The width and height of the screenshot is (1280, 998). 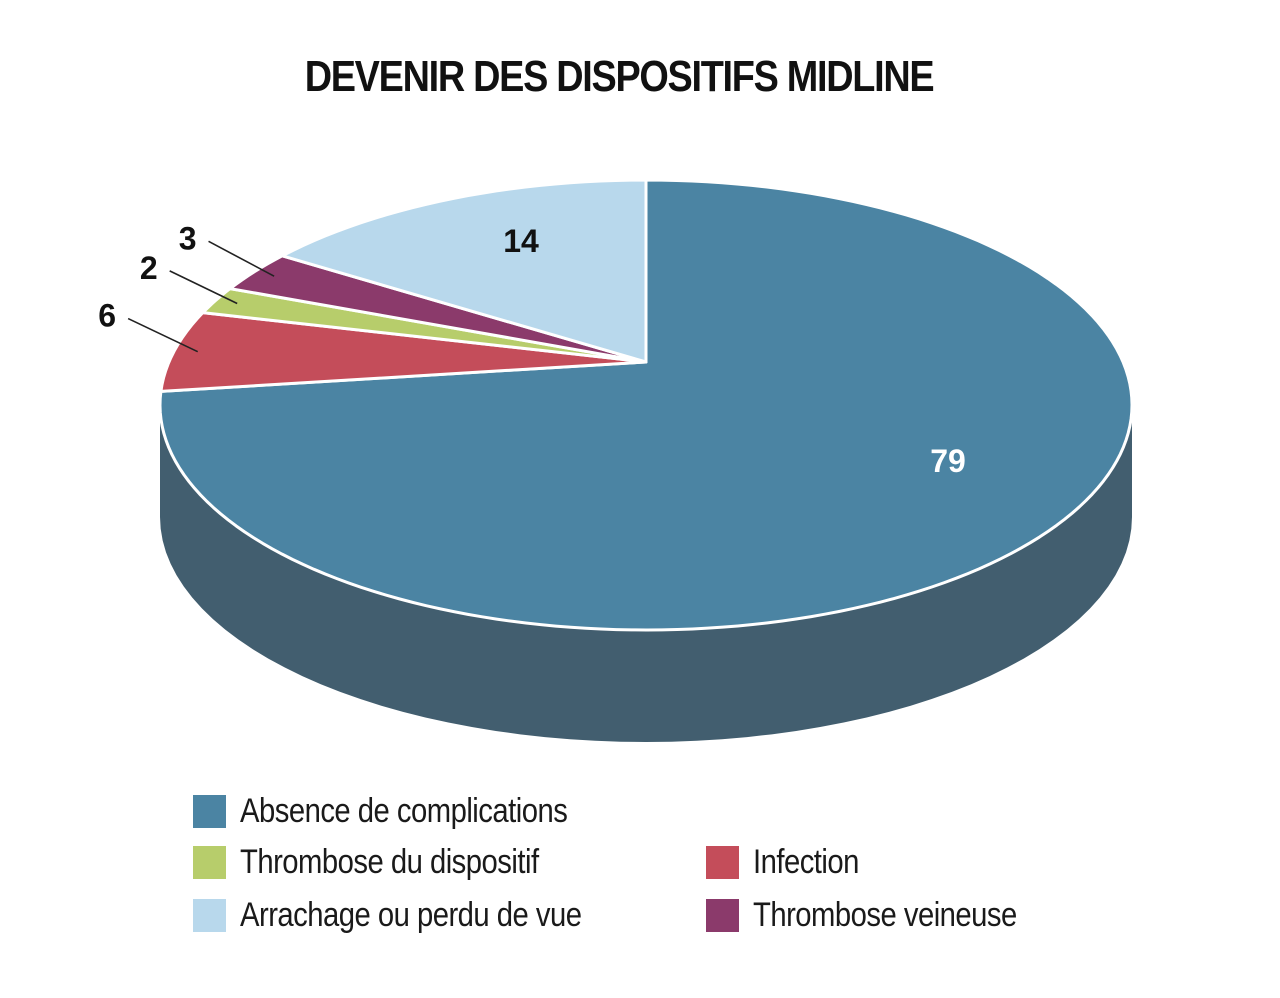 What do you see at coordinates (107, 316) in the screenshot?
I see `slice-label: 6` at bounding box center [107, 316].